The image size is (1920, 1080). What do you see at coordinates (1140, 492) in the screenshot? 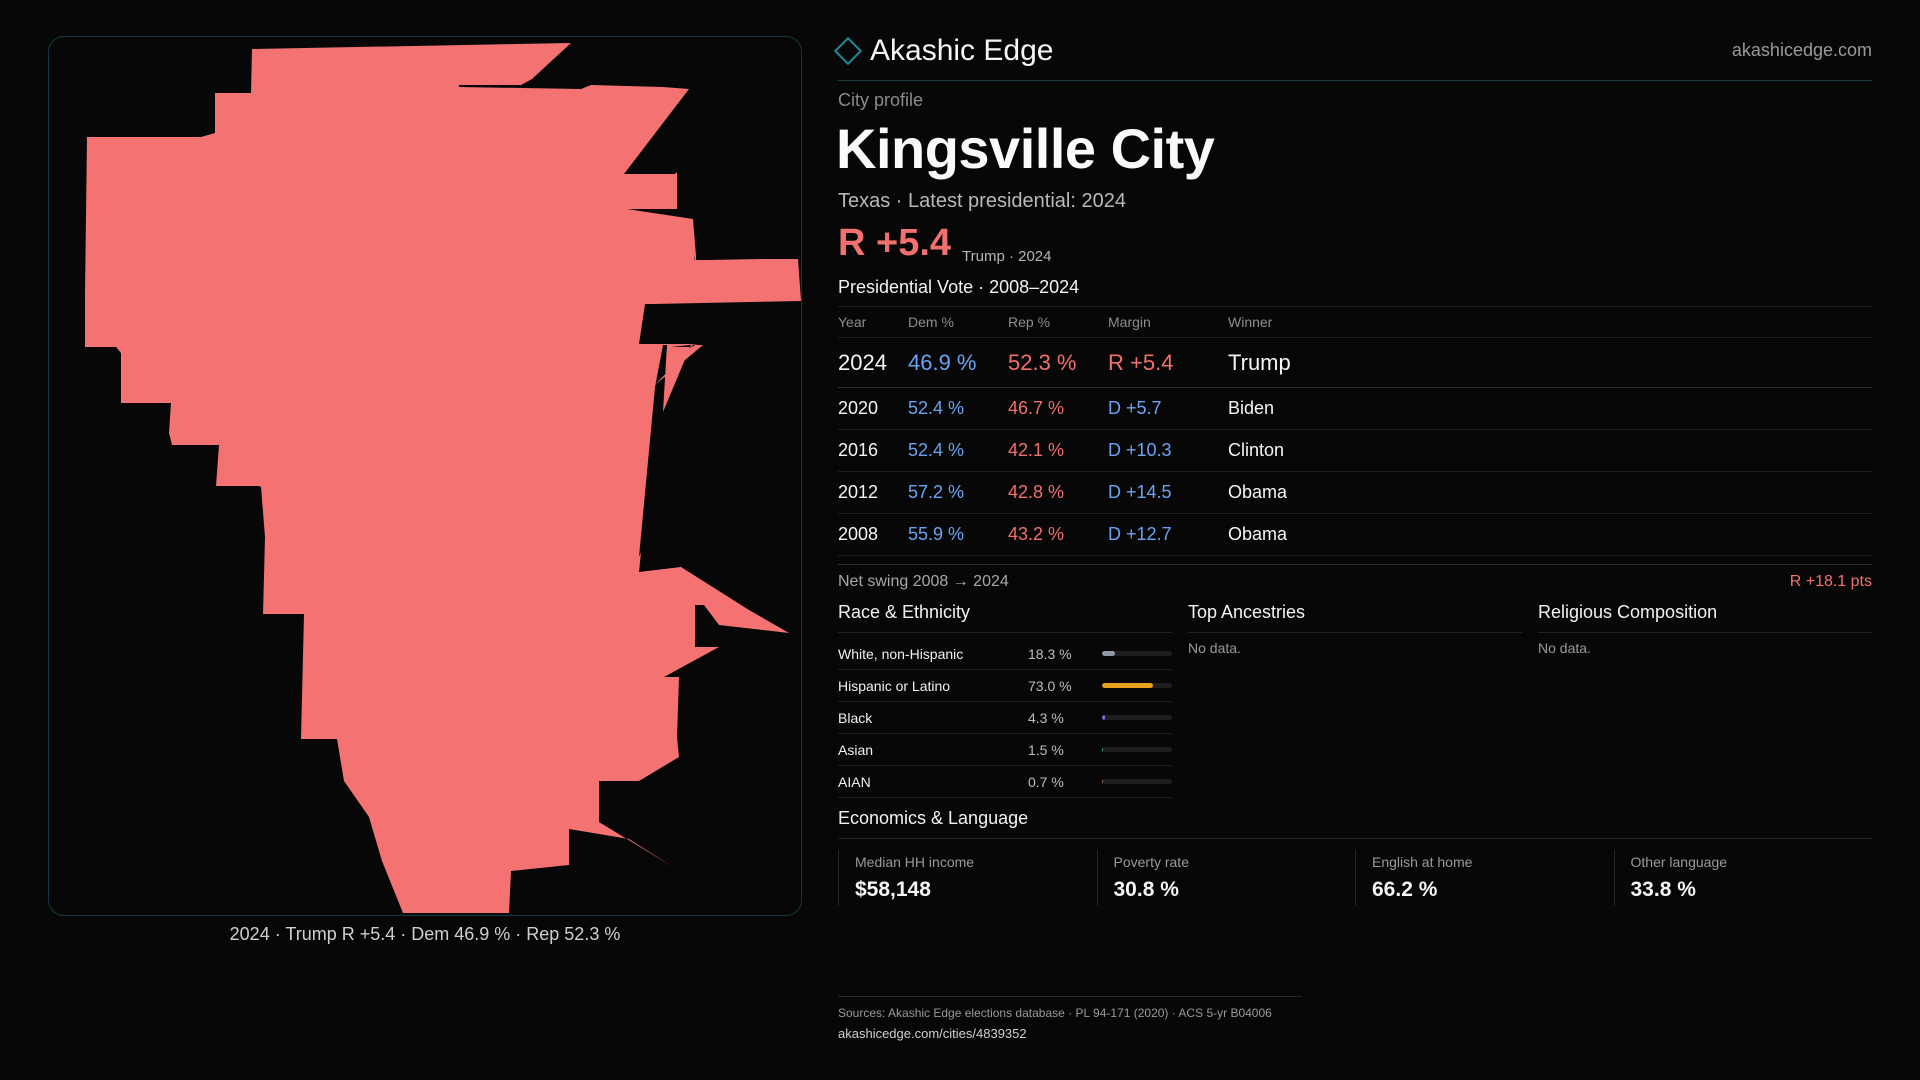
I see `cell-margin: D +14.5` at bounding box center [1140, 492].